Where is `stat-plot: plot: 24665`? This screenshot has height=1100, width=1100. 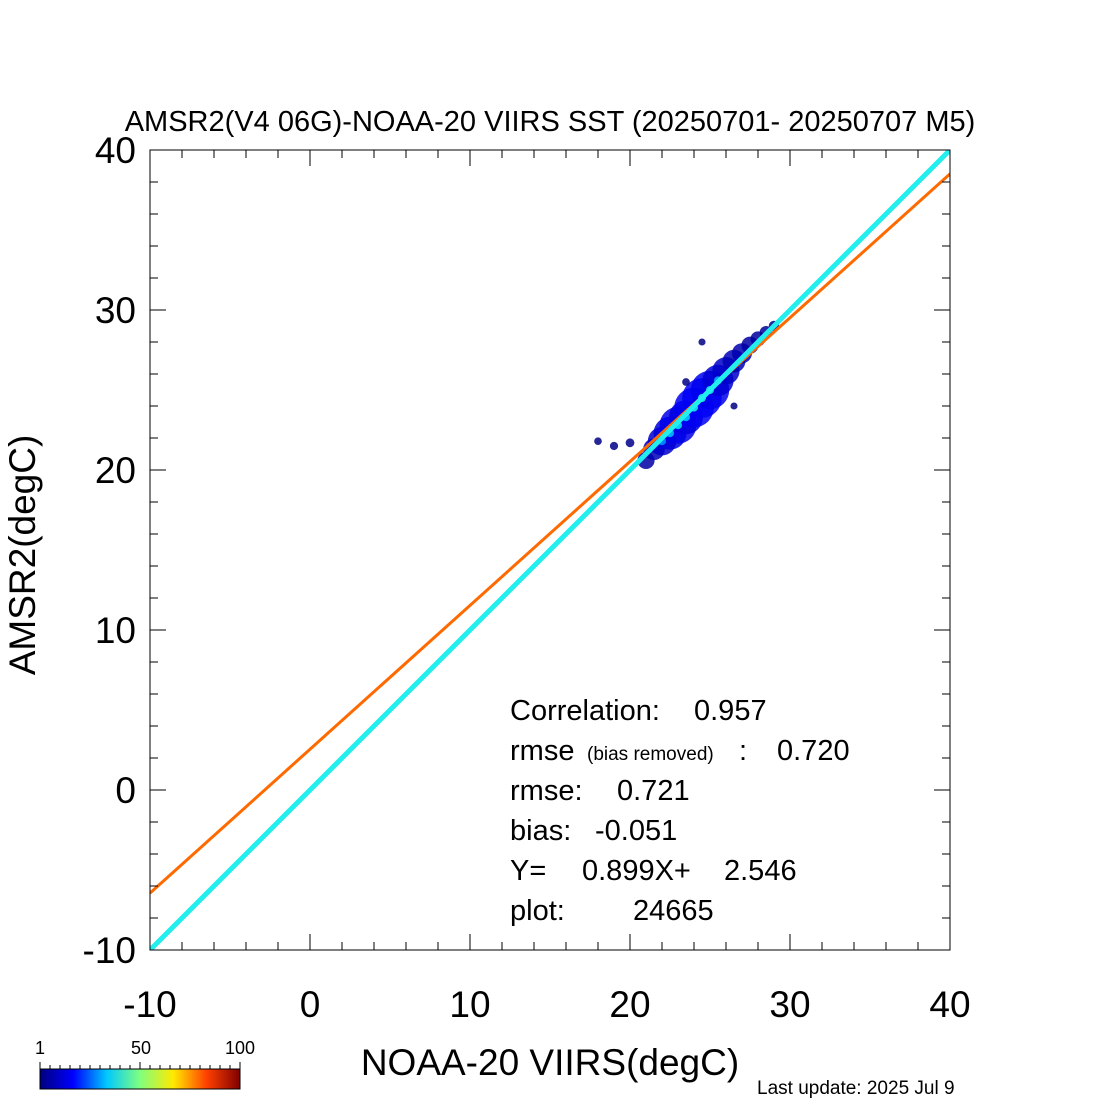
stat-plot: plot: 24665 is located at coordinates (612, 911).